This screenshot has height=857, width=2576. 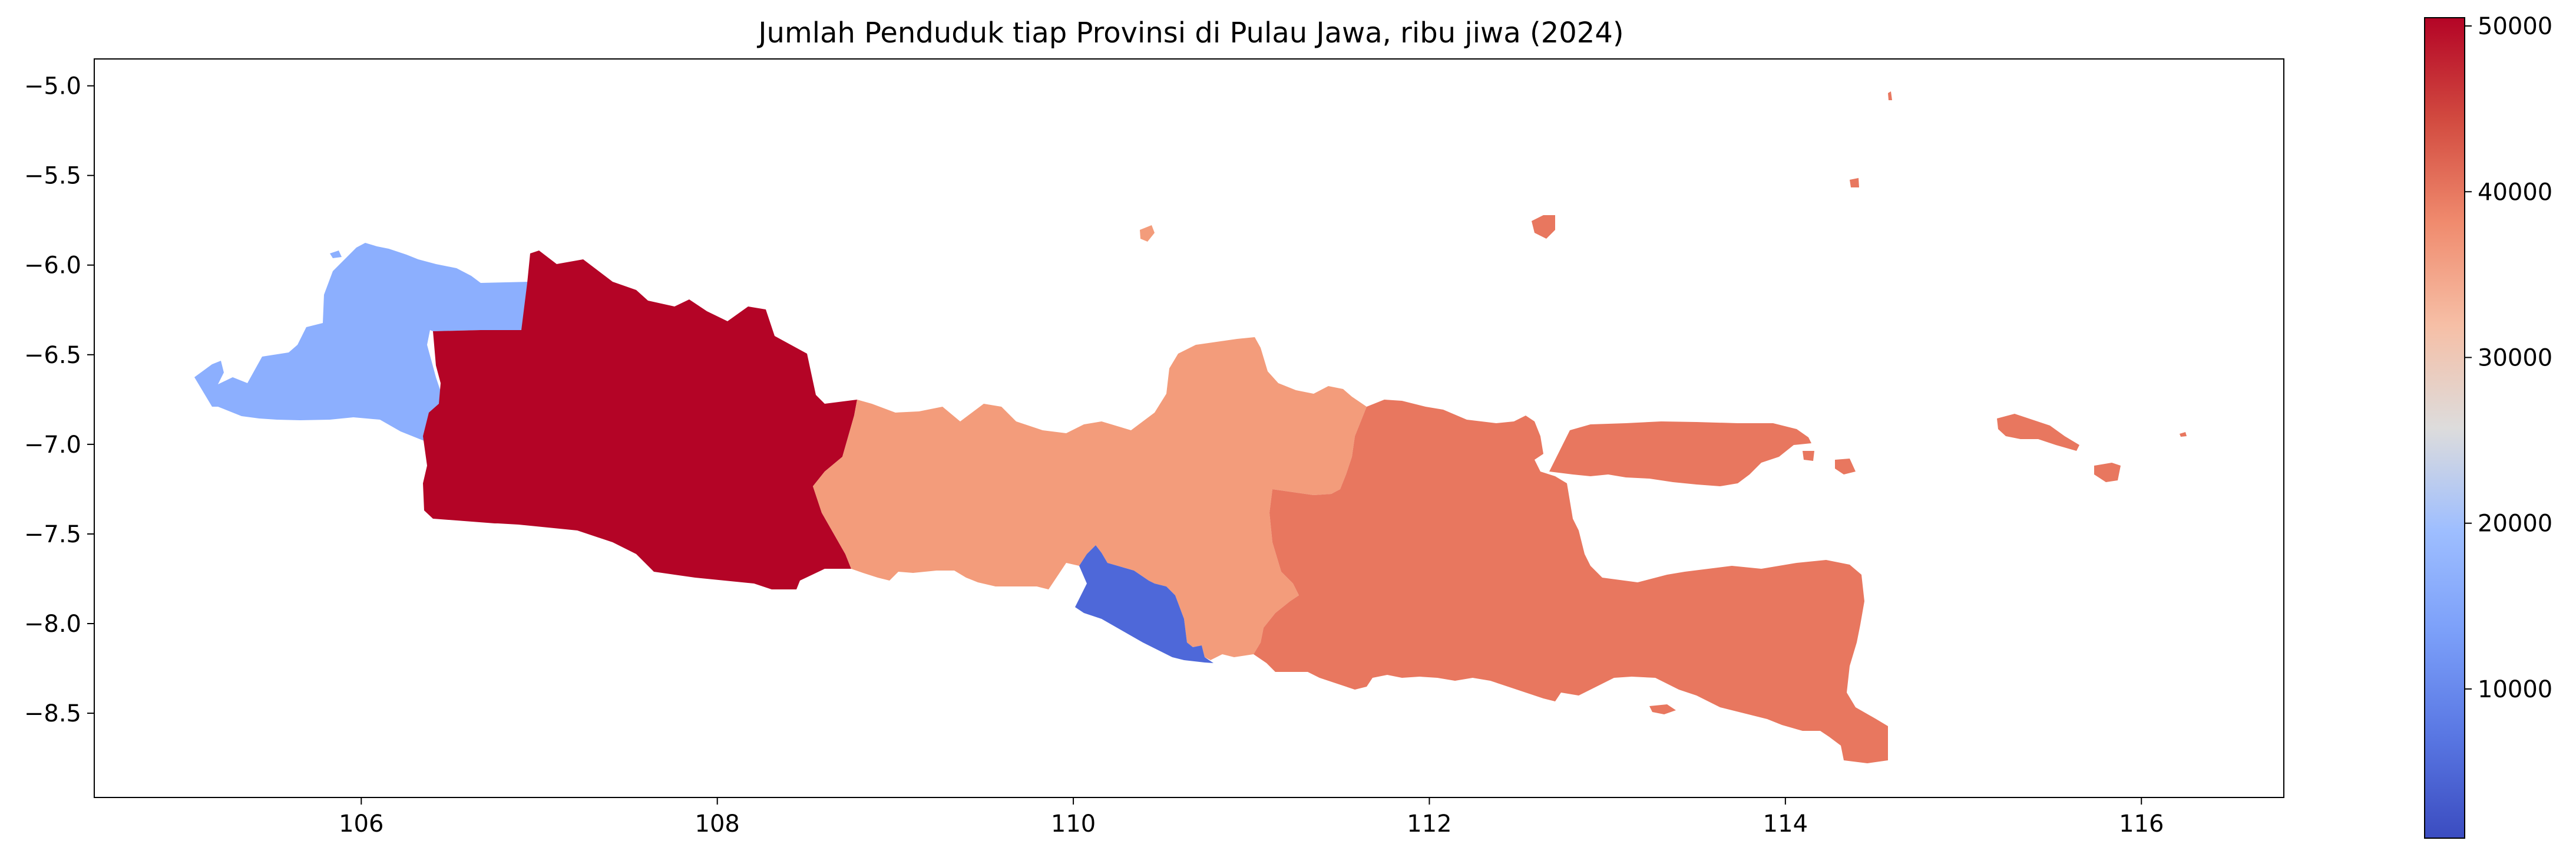 What do you see at coordinates (52, 265) in the screenshot?
I see `y-tick-label: −6.0` at bounding box center [52, 265].